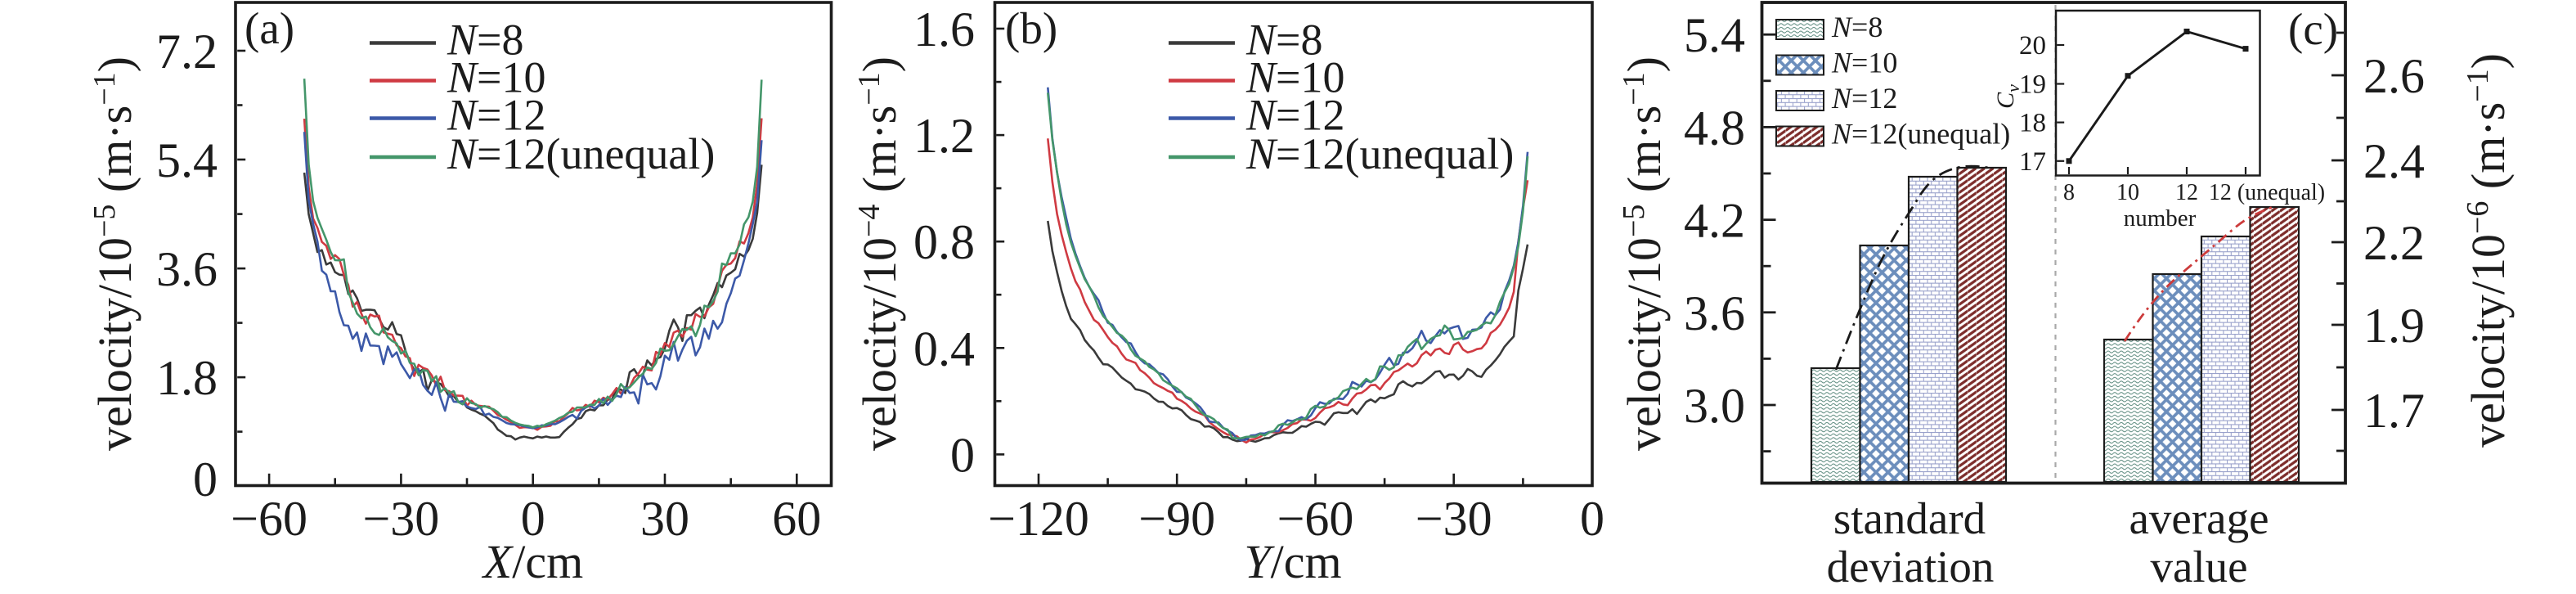 The image size is (2576, 594). I want to click on svg-text: deviation, so click(1911, 567).